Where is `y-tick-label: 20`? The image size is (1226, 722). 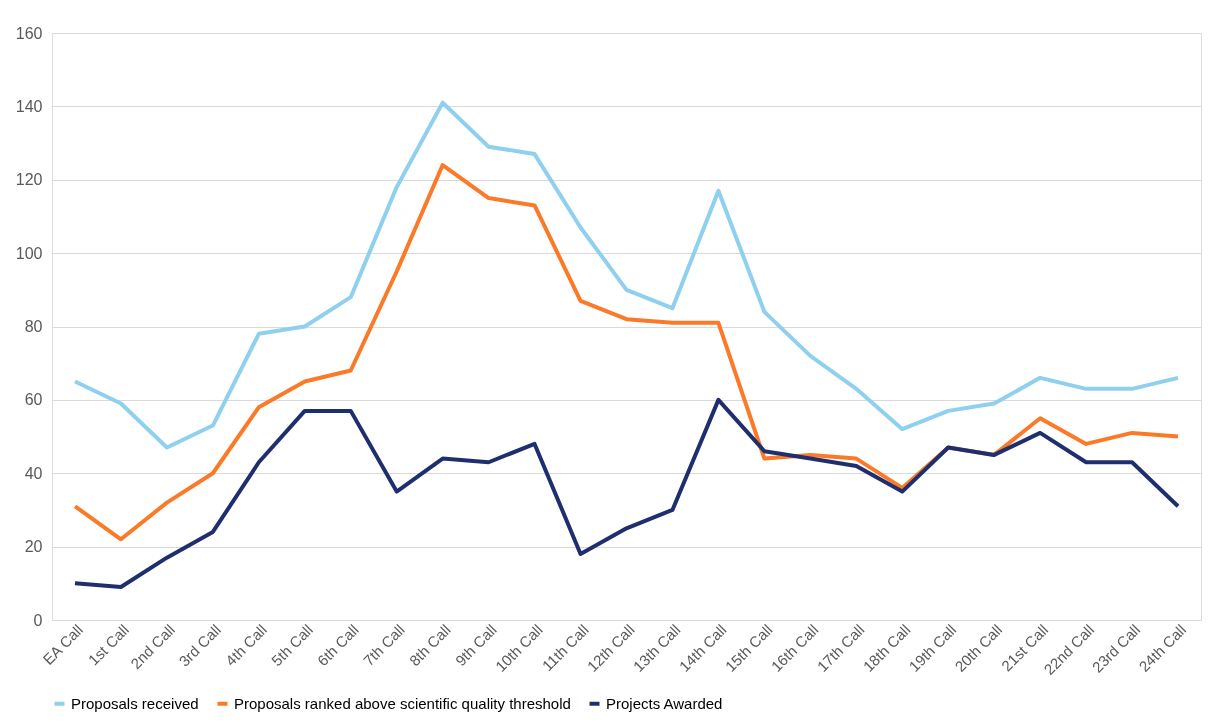
y-tick-label: 20 is located at coordinates (33, 547).